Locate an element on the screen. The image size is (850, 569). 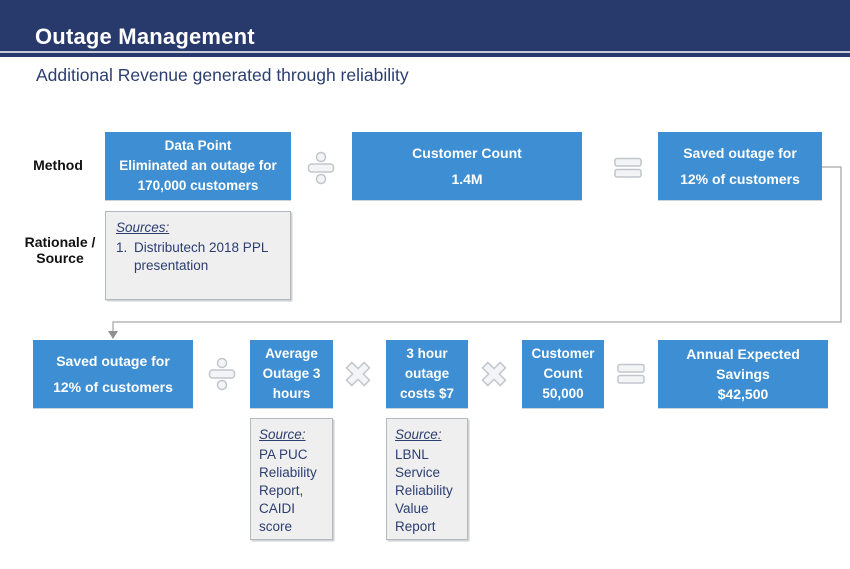
box-customer-count-2: Customer Count 50,000 is located at coordinates (563, 374).